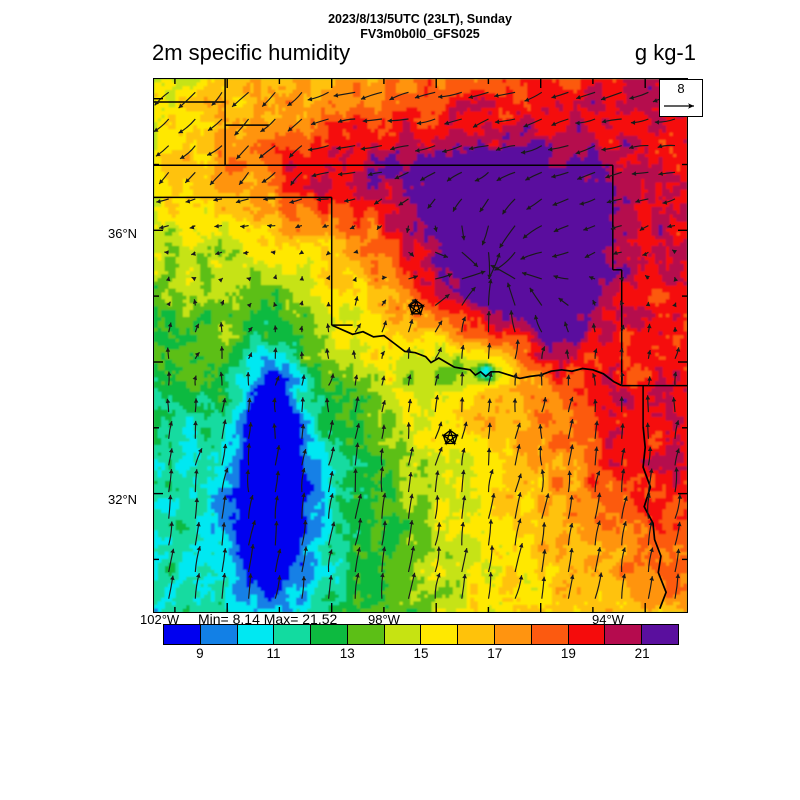 This screenshot has height=800, width=800. I want to click on units-label: g kg-1, so click(665, 52).